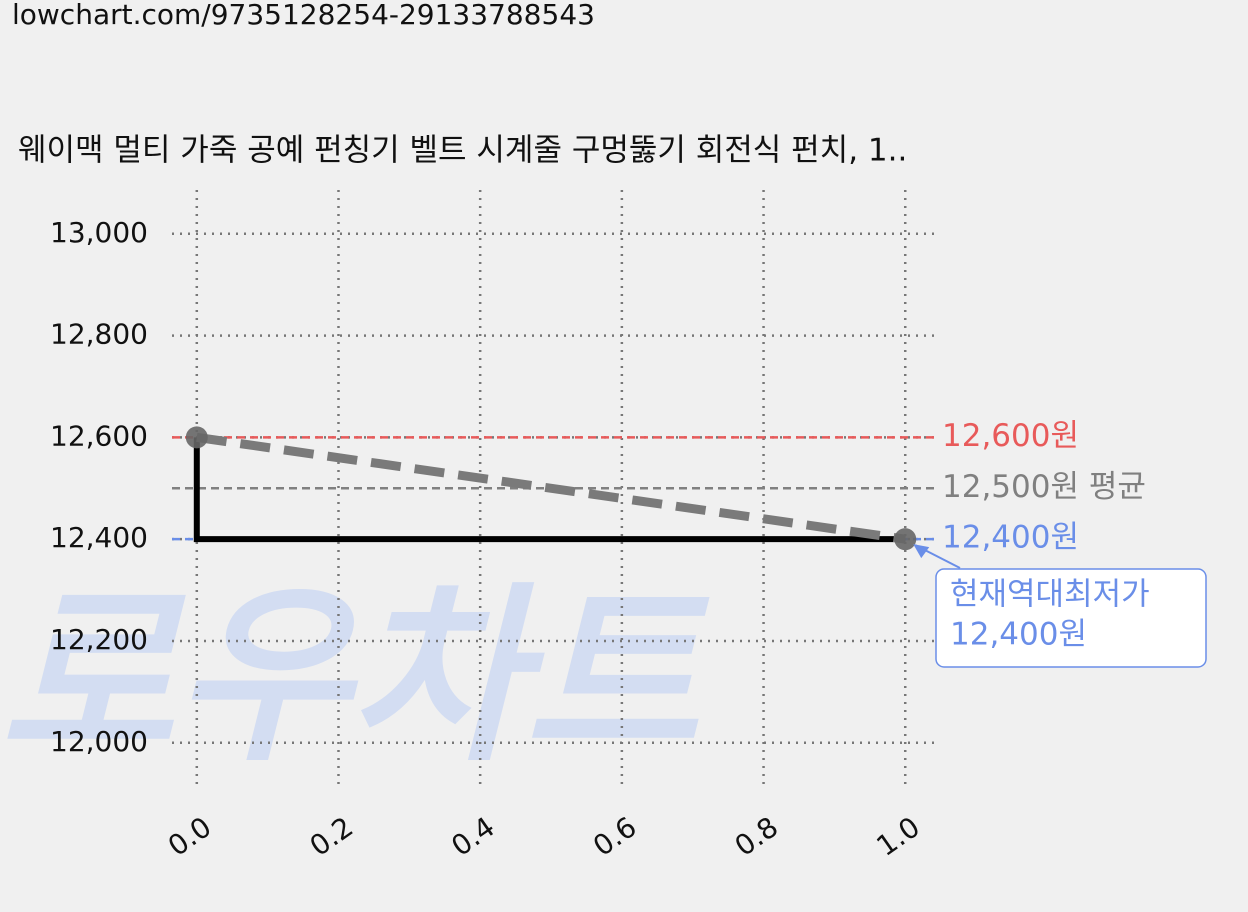 The width and height of the screenshot is (1248, 912). I want to click on annotation-text: 현재역대최저가, so click(1050, 595).